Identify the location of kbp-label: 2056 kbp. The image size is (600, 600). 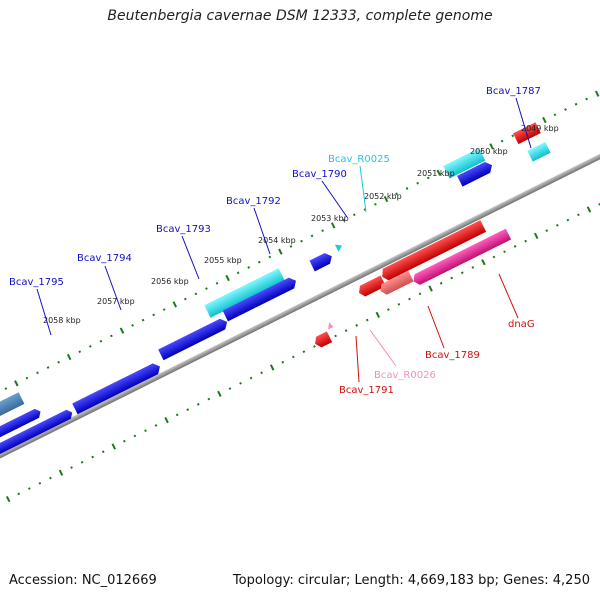
(170, 281).